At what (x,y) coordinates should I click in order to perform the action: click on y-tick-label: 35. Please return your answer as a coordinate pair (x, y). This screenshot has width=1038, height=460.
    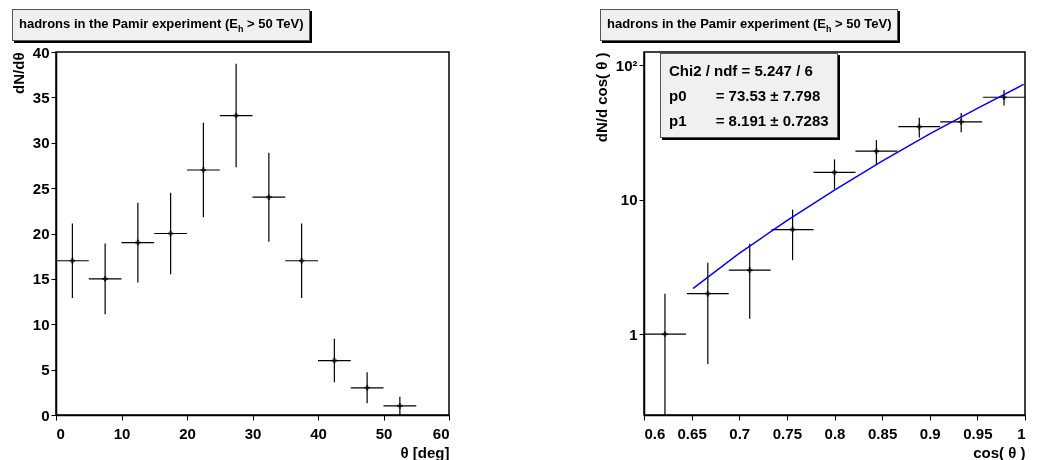
    Looking at the image, I should click on (41, 97).